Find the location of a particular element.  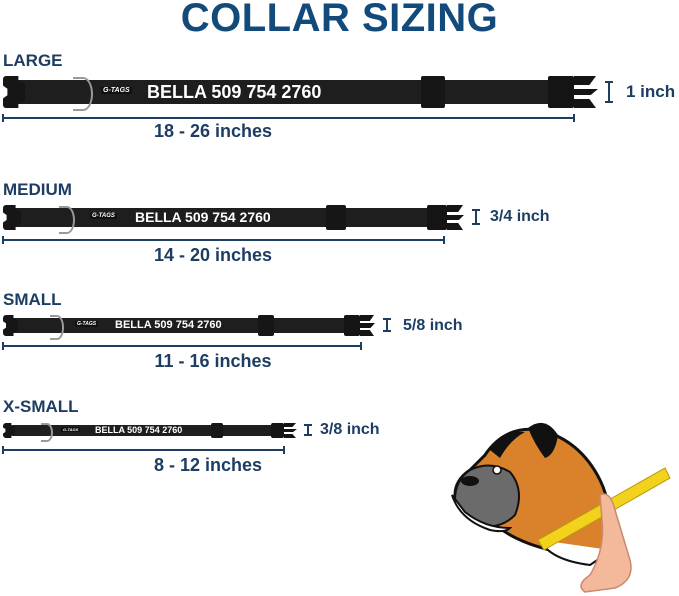

collar-x-small: G-TAGS BELLA 509 754 2760 is located at coordinates (150, 432).